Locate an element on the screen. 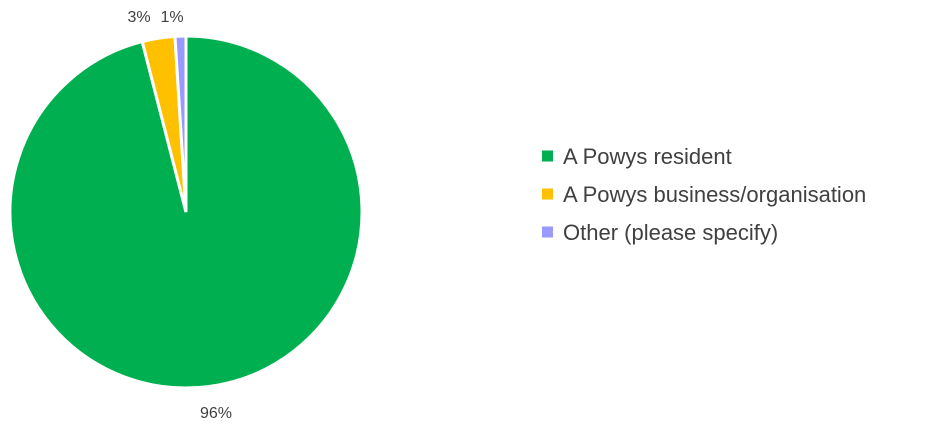  data-label-2: 3% is located at coordinates (138, 17).